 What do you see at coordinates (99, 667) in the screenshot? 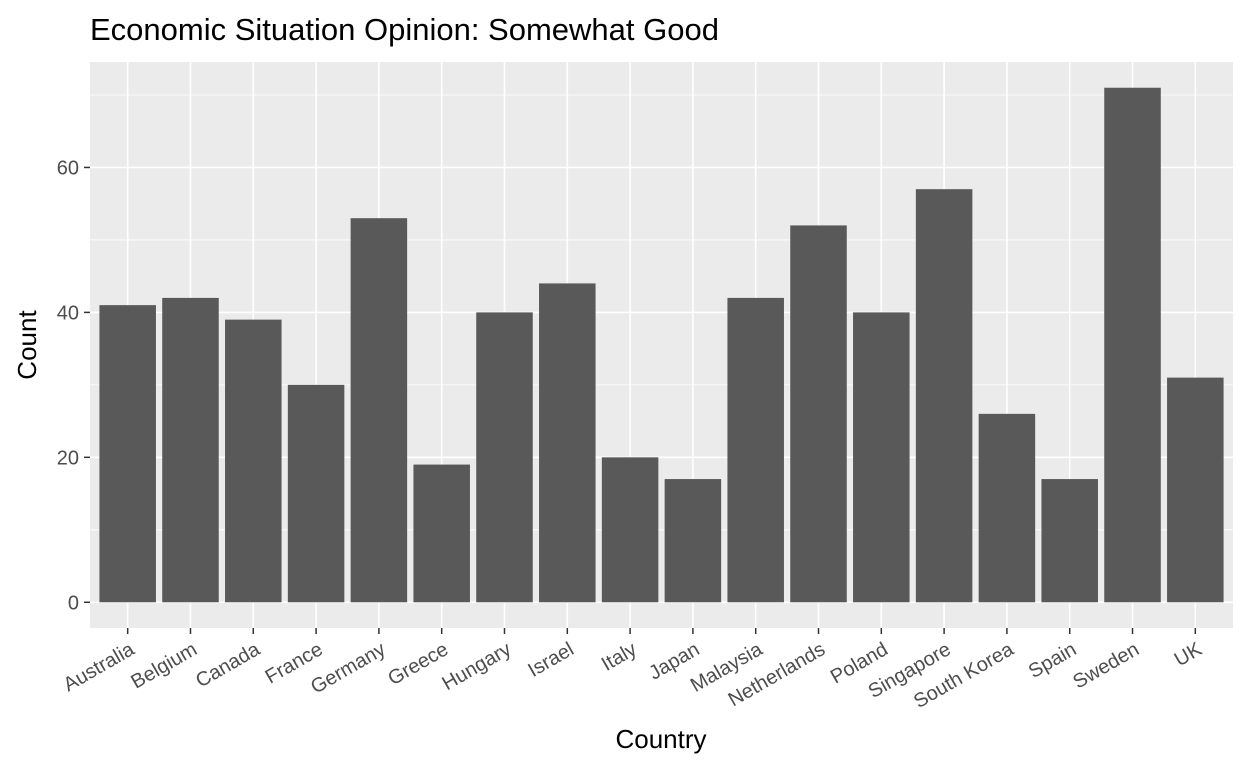
I see `x-tick-label: Australia` at bounding box center [99, 667].